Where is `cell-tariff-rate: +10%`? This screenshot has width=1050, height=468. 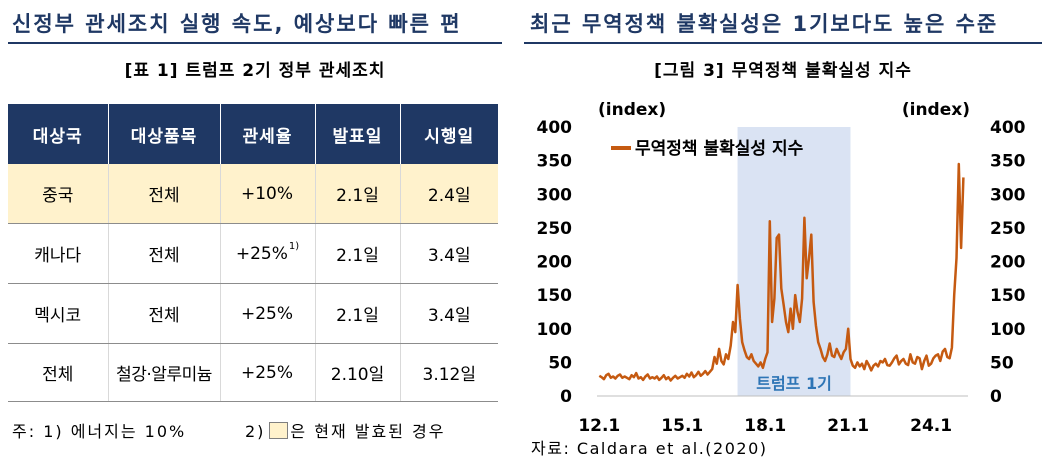
cell-tariff-rate: +10% is located at coordinates (267, 194).